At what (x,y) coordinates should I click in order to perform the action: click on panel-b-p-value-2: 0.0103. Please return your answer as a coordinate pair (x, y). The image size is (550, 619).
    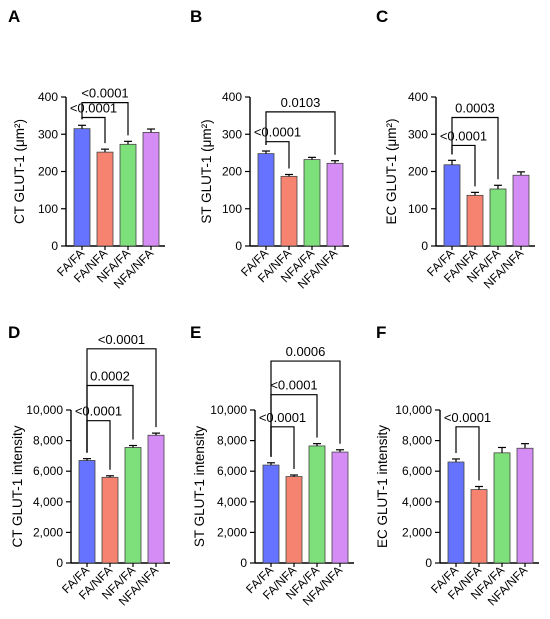
    Looking at the image, I should click on (301, 102).